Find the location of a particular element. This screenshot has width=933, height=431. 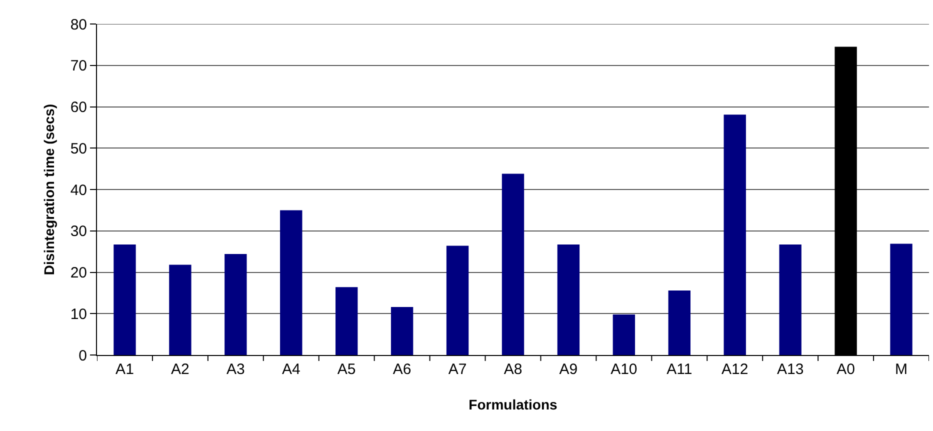

x-tick-label: A13 is located at coordinates (790, 369).